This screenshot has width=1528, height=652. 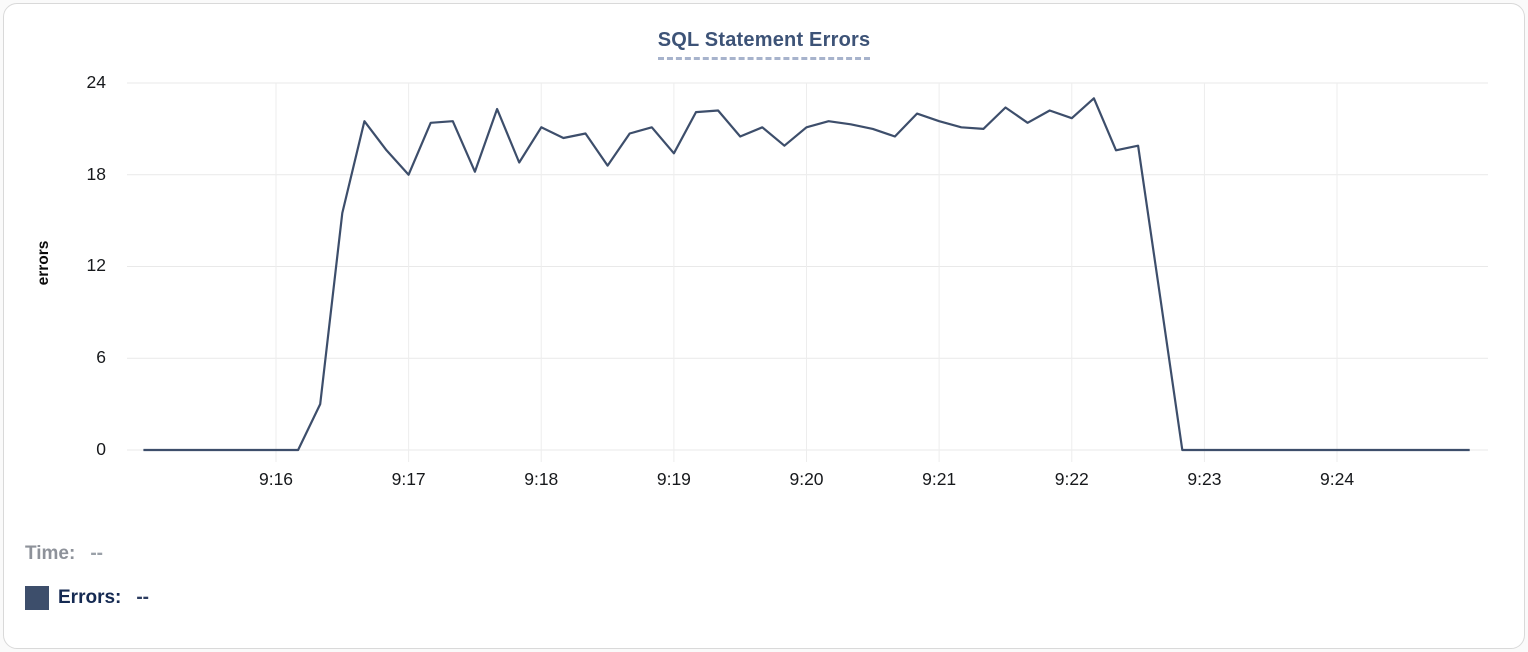 I want to click on legend-time-label: Time:, so click(x=50, y=553).